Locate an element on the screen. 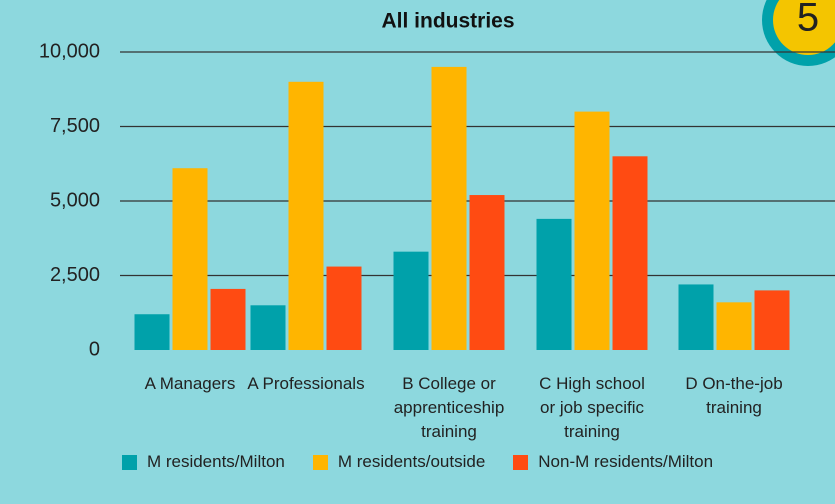  chart-title: All industries is located at coordinates (447, 21).